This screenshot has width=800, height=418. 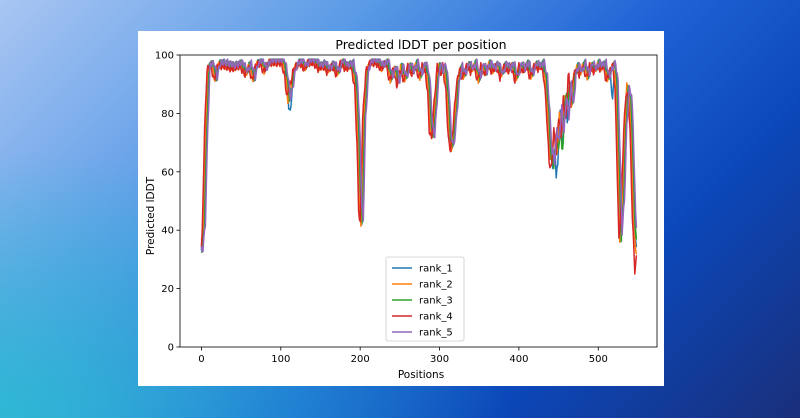 What do you see at coordinates (280, 359) in the screenshot?
I see `x-tick-label: 100` at bounding box center [280, 359].